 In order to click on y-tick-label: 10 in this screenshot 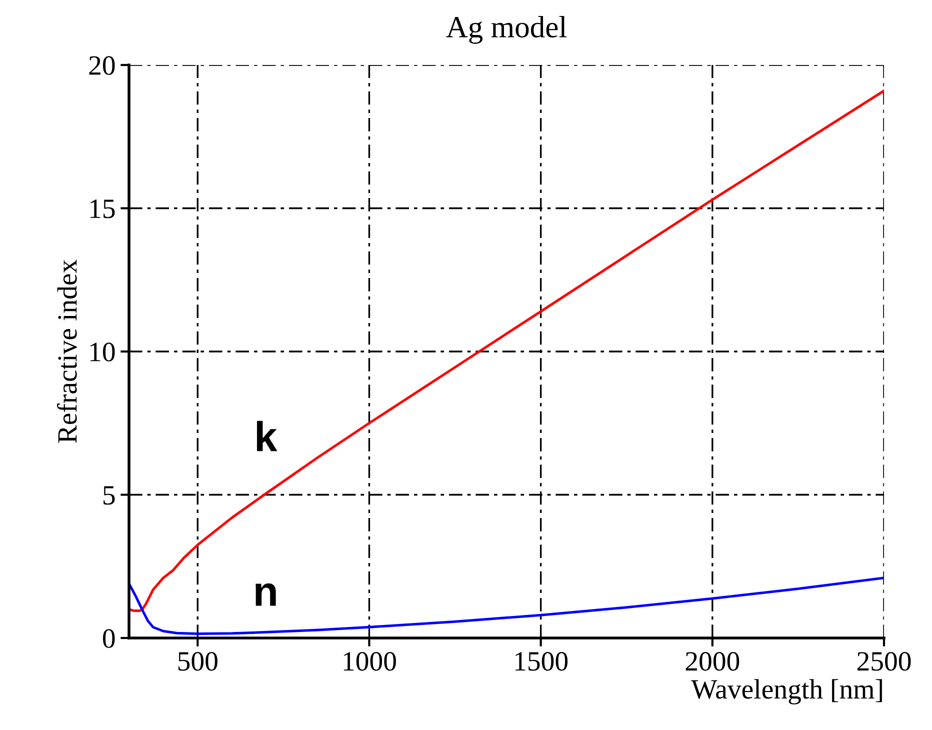, I will do `click(102, 352)`.